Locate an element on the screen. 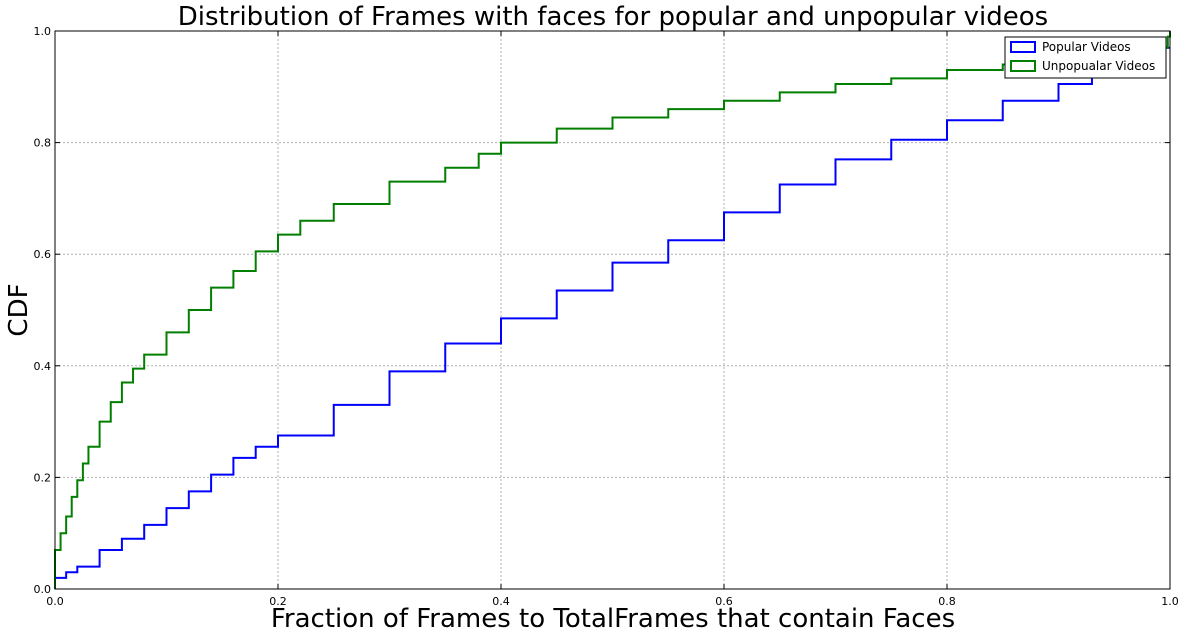 This screenshot has height=639, width=1185. legend-box is located at coordinates (1085, 57).